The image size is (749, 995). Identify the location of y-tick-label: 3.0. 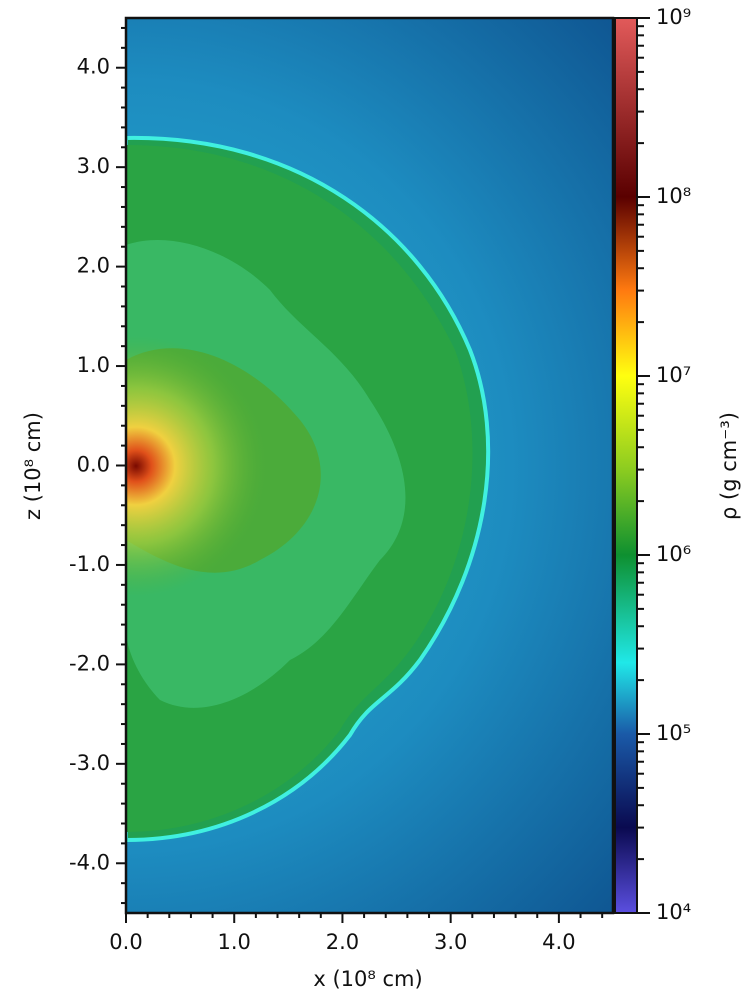
(93, 166).